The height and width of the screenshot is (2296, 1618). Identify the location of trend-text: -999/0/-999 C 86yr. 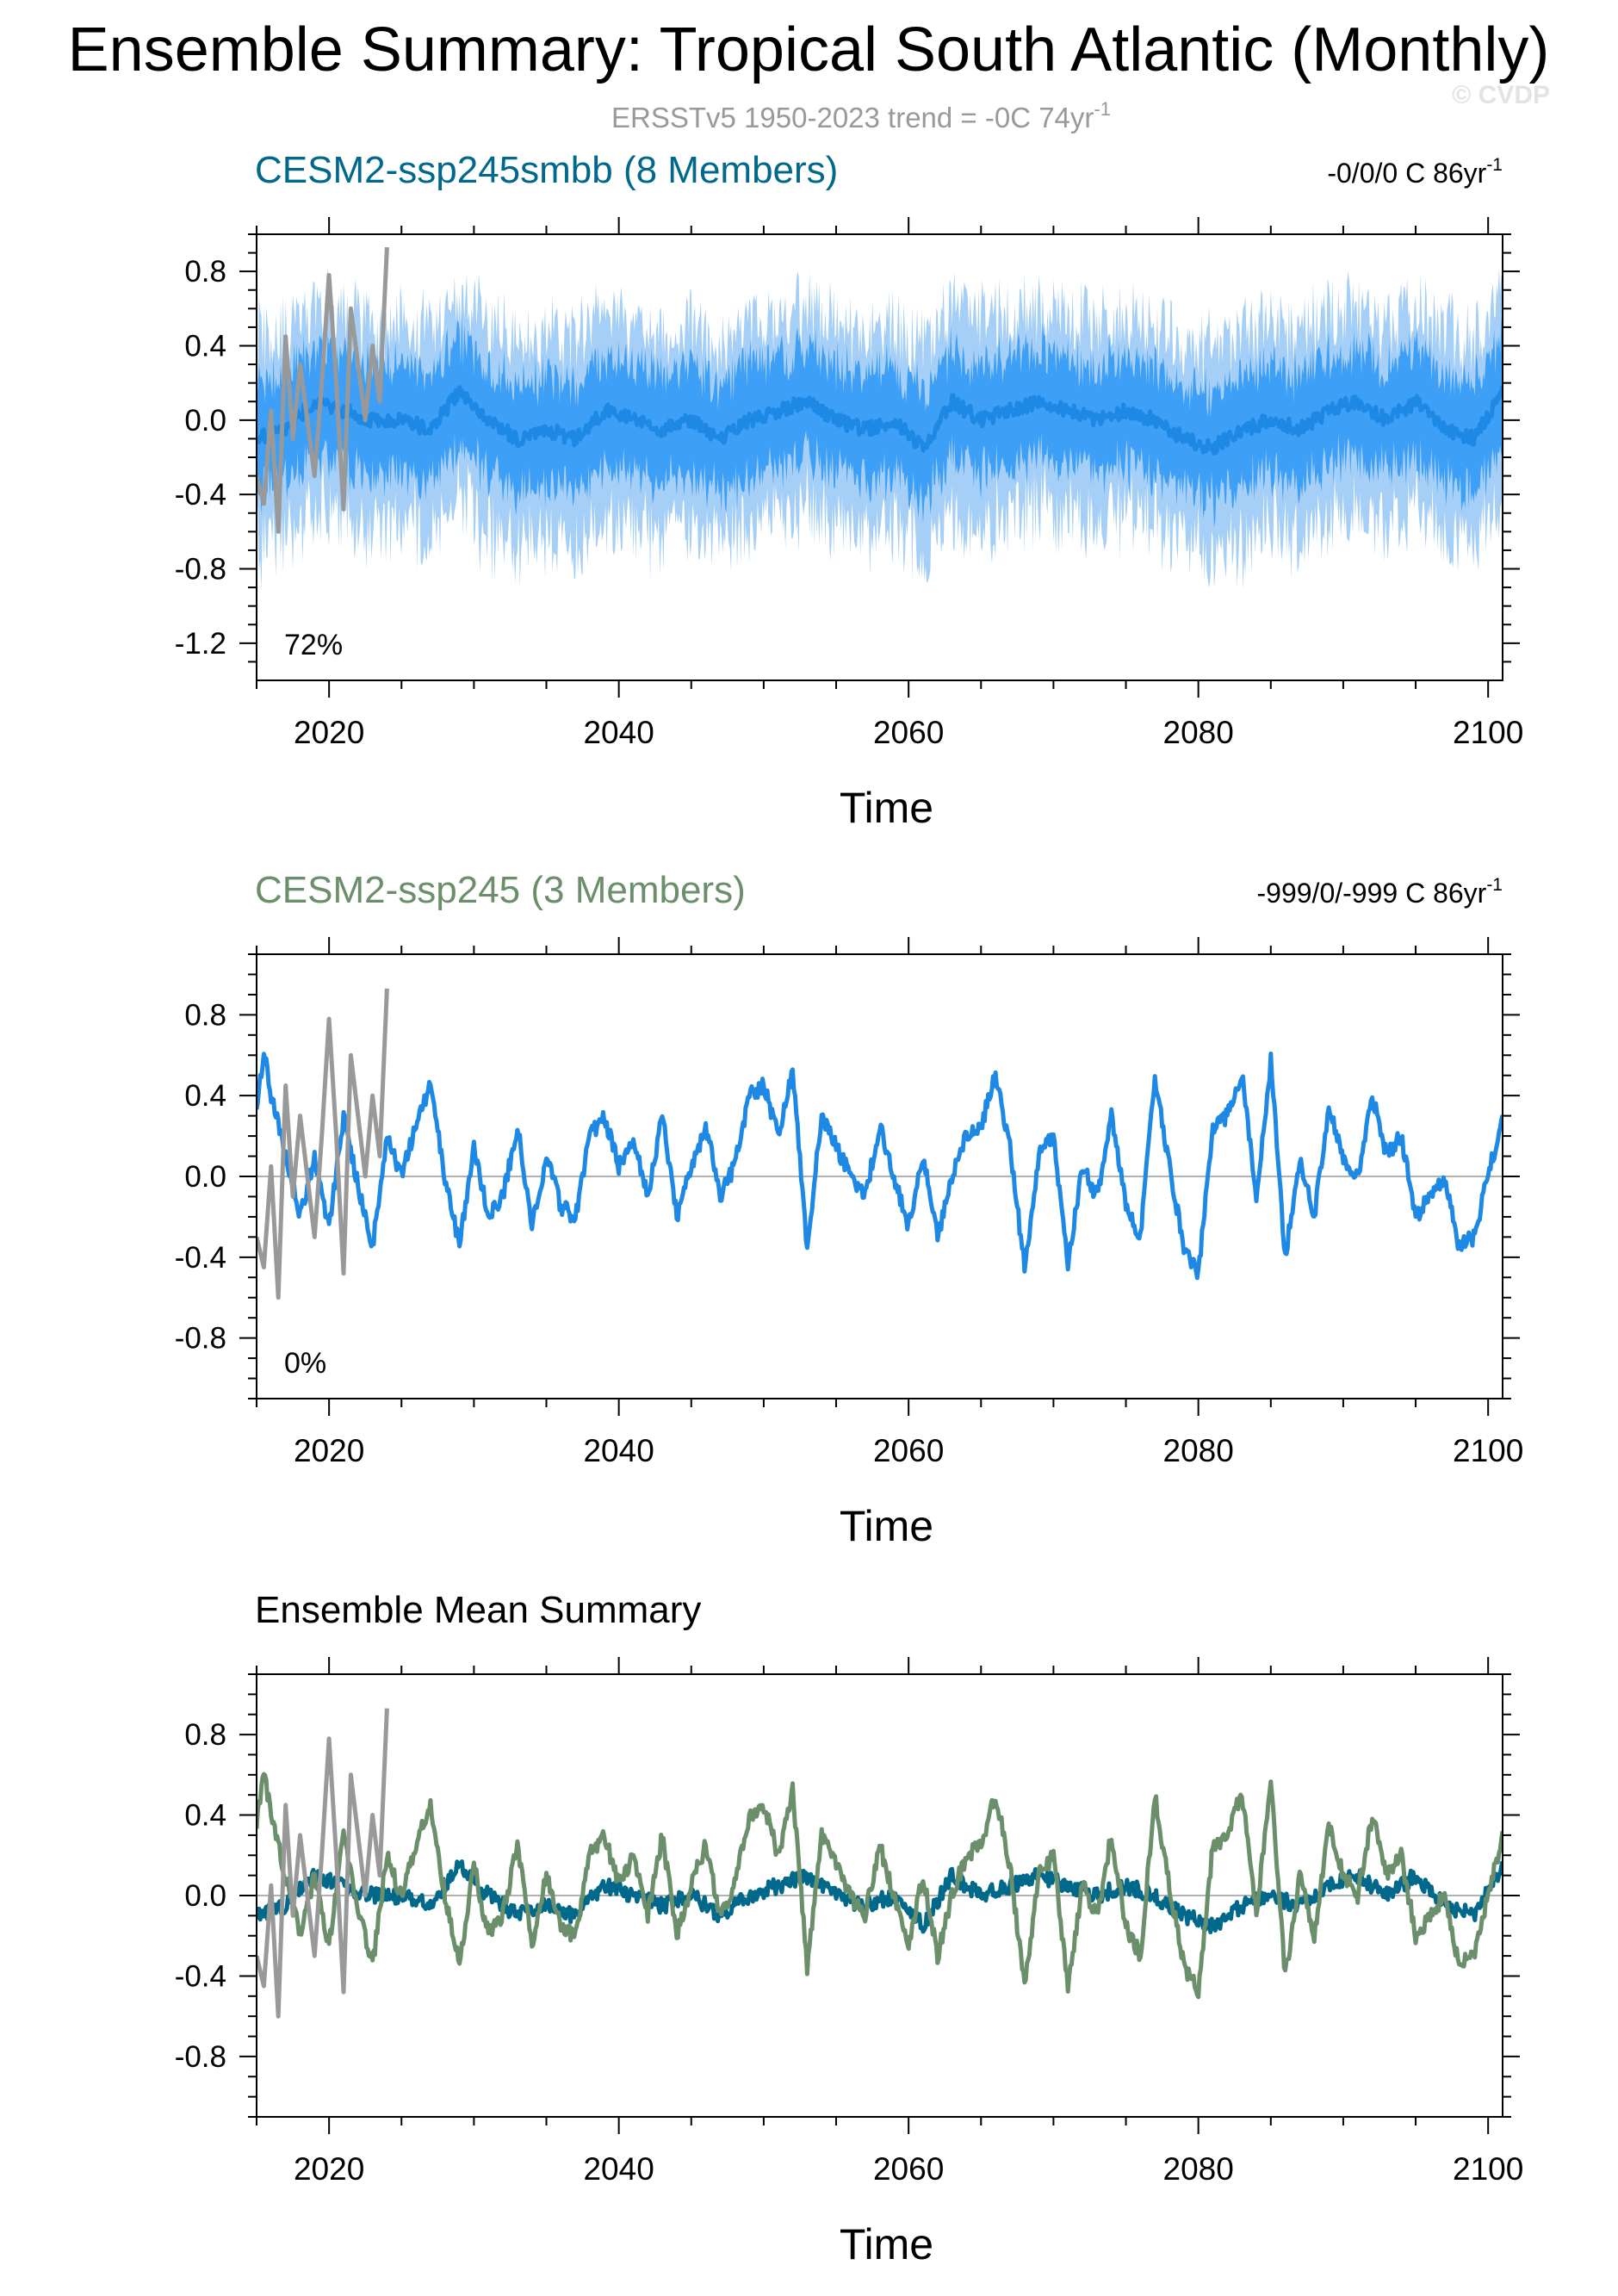
(1372, 893).